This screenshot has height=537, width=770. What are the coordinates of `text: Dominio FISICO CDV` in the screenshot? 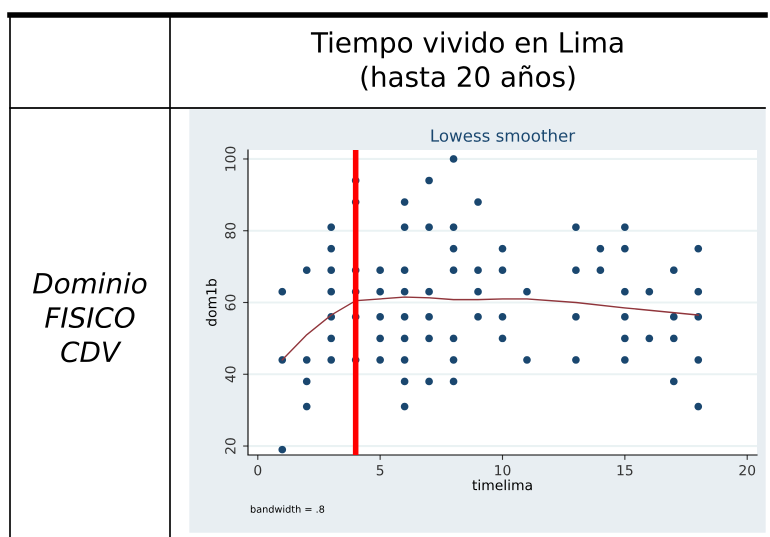 It's located at (89, 317).